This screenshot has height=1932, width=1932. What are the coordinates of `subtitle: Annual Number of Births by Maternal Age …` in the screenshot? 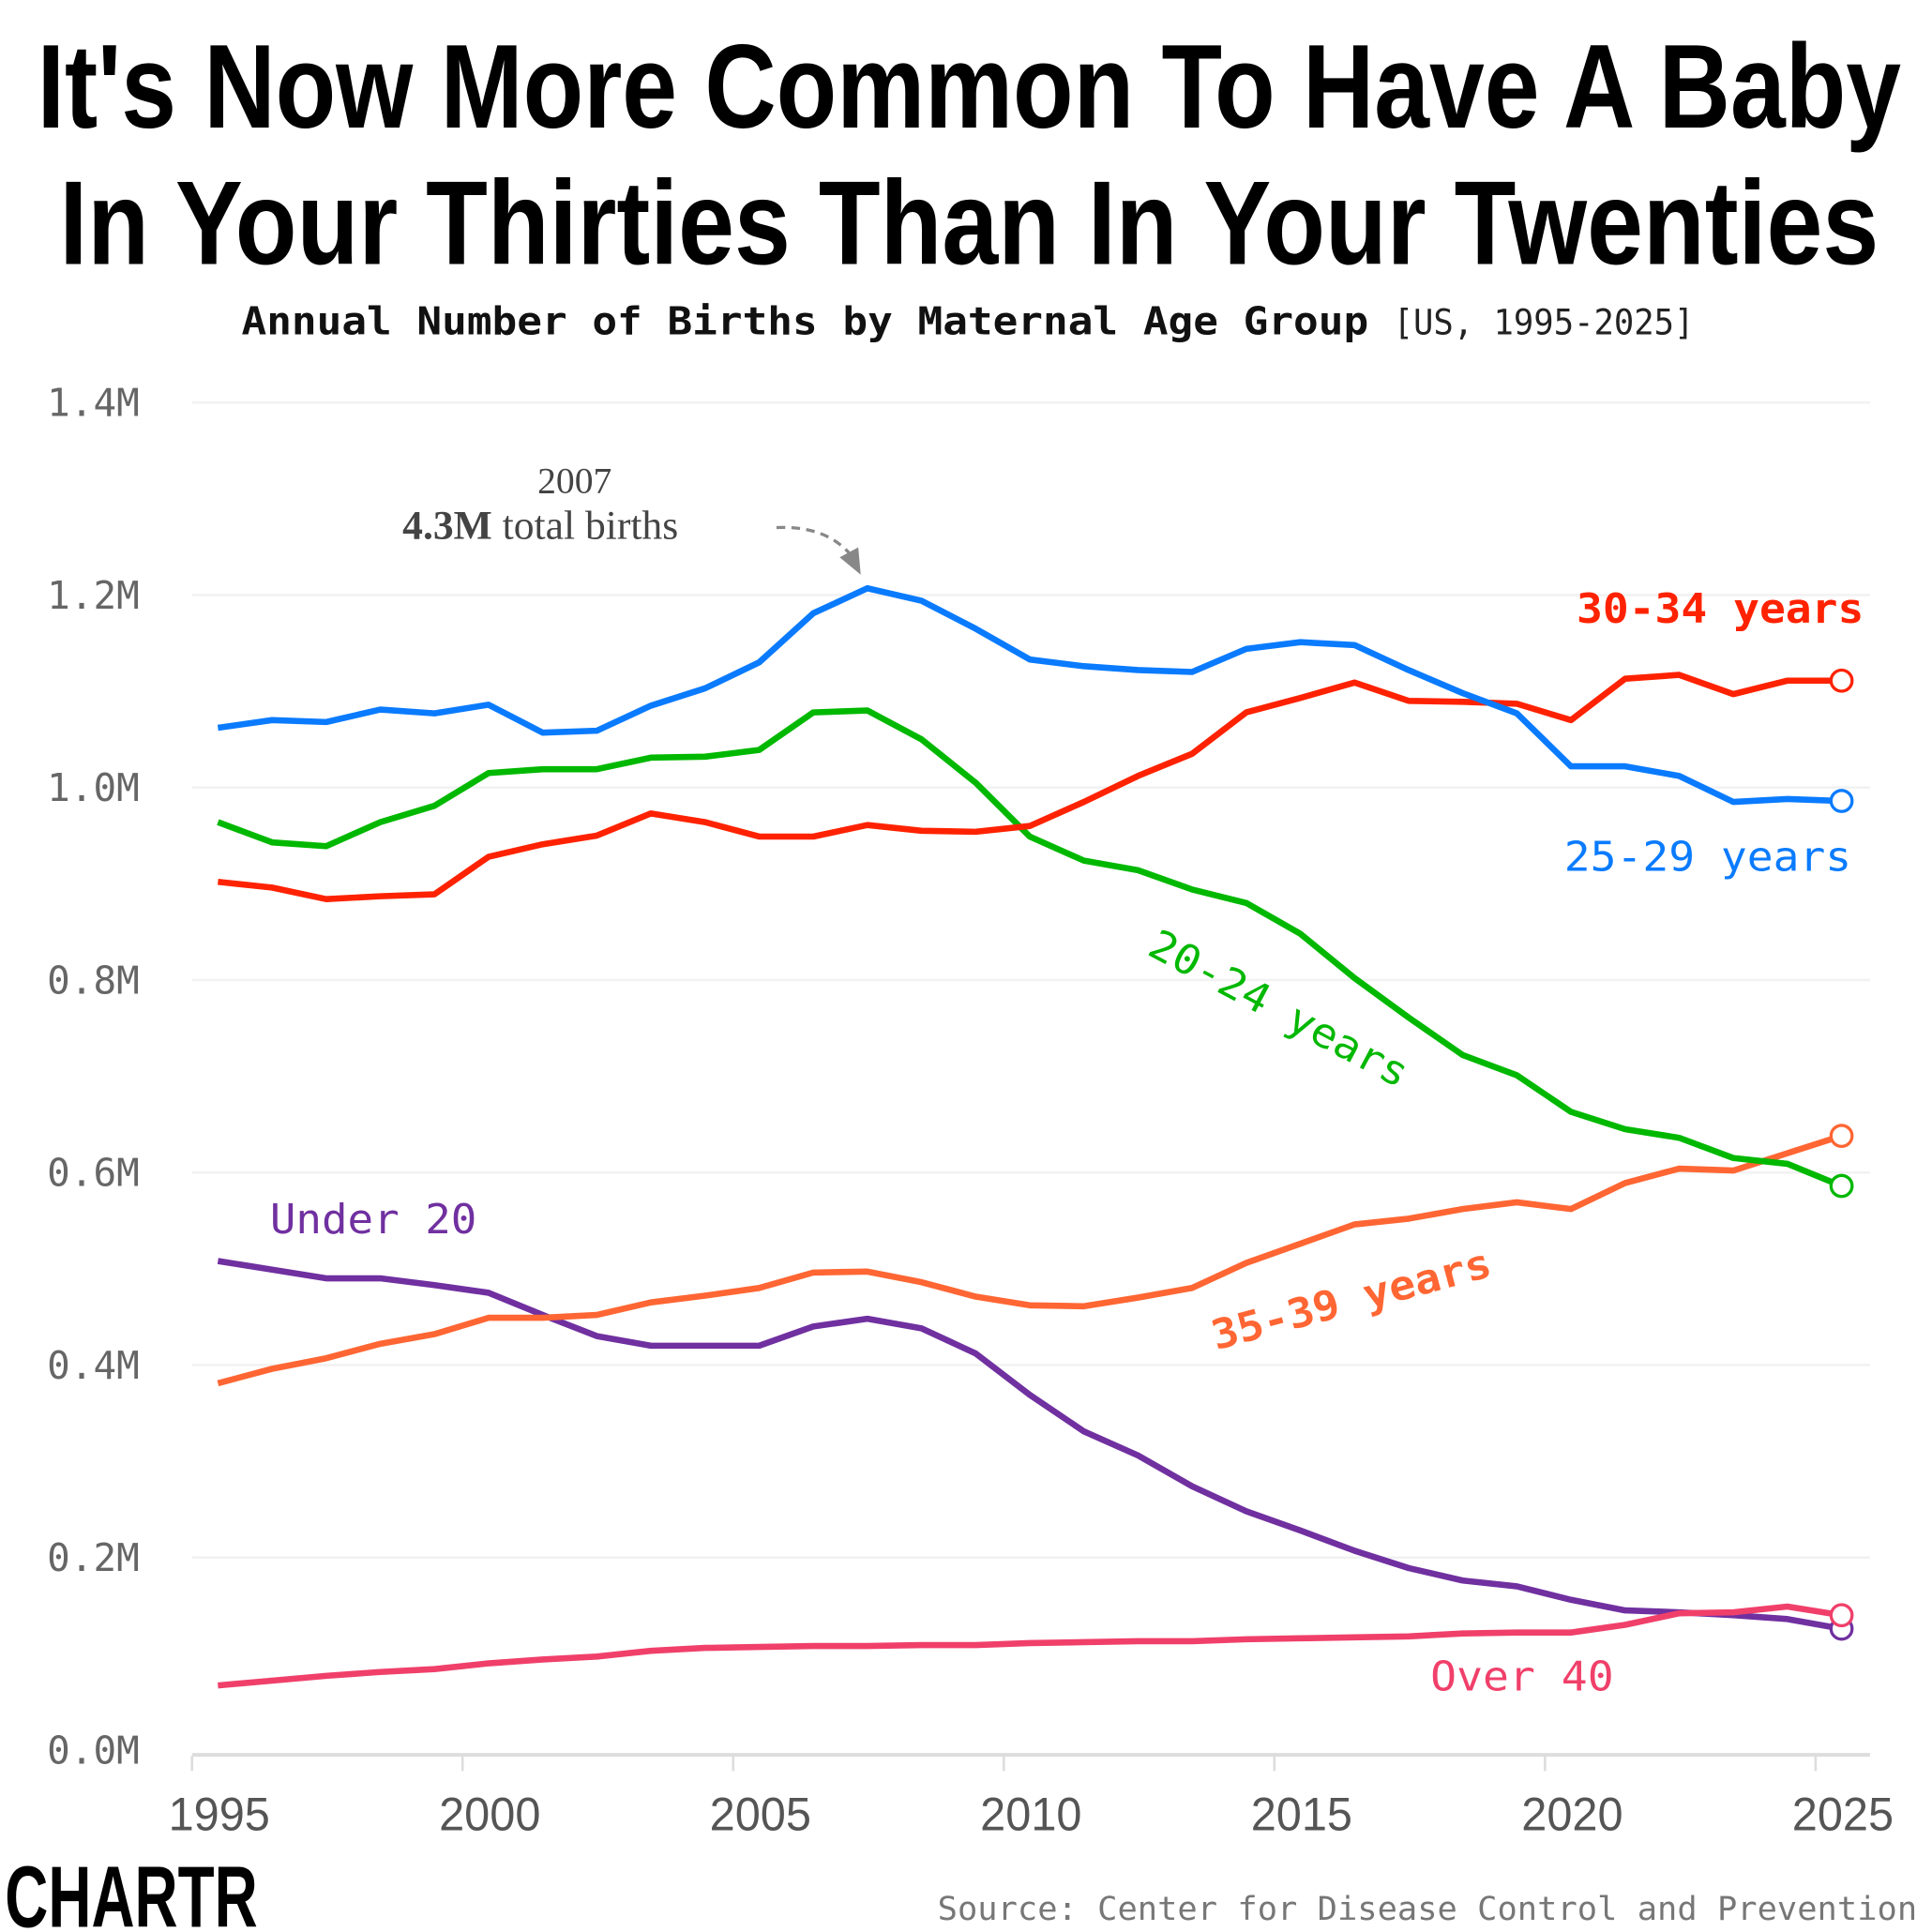 It's located at (805, 321).